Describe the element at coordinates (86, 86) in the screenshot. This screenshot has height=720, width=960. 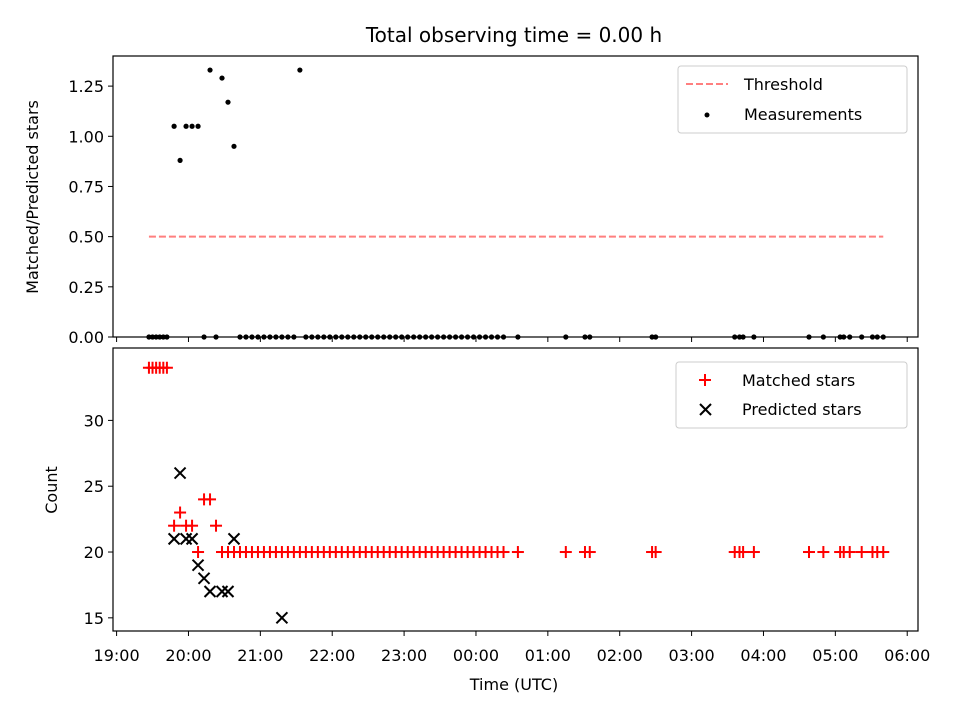
I see `top-y-tick-label: 1.25` at that location.